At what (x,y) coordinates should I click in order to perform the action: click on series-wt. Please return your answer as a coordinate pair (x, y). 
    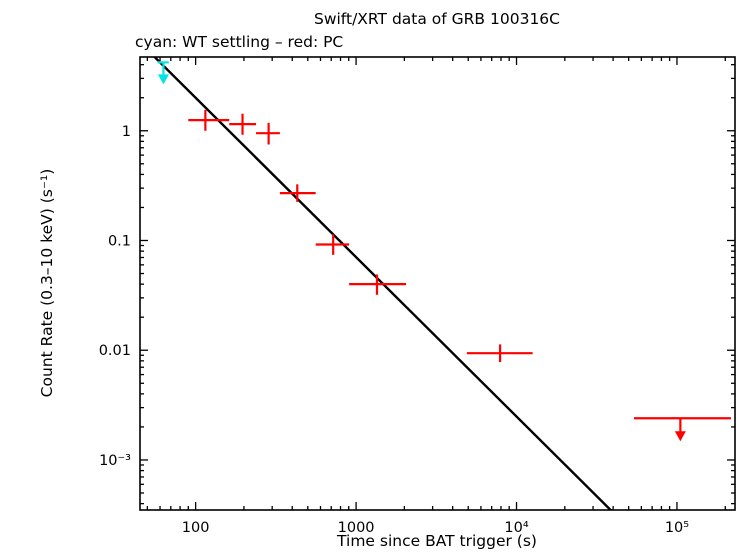
    Looking at the image, I should click on (163, 73).